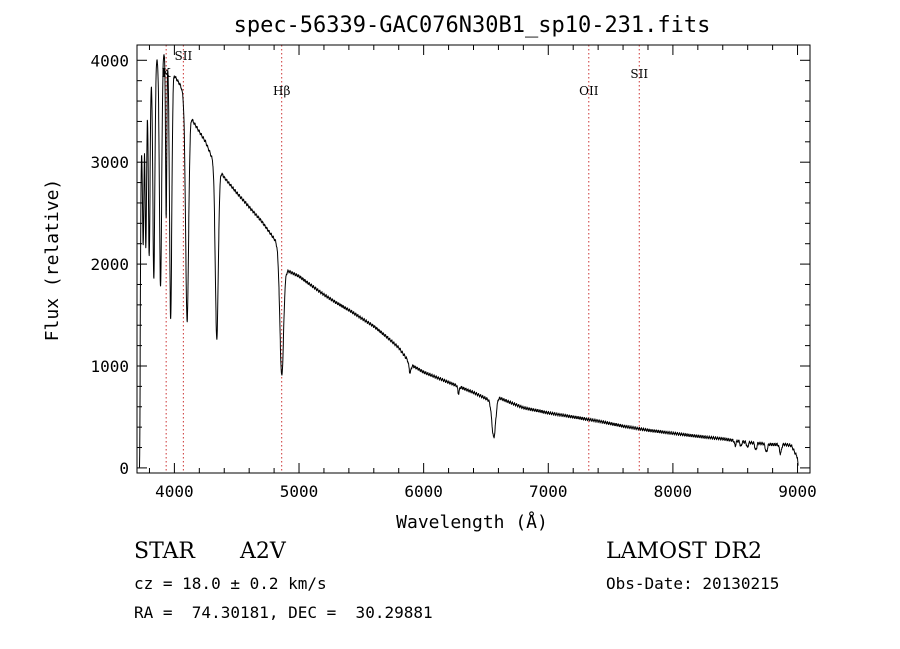  I want to click on y-tick-label: 2000, so click(109, 264).